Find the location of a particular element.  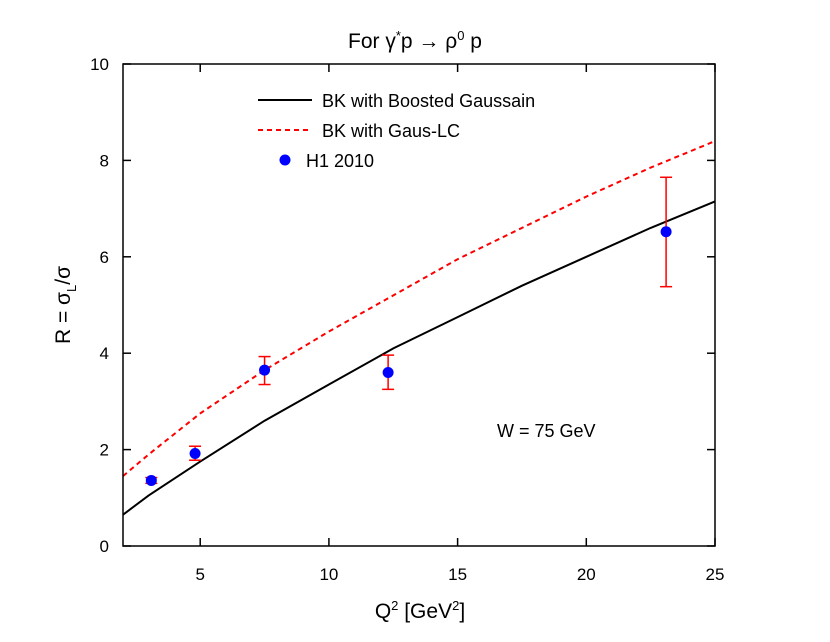

x-tick-label: 20 is located at coordinates (586, 574).